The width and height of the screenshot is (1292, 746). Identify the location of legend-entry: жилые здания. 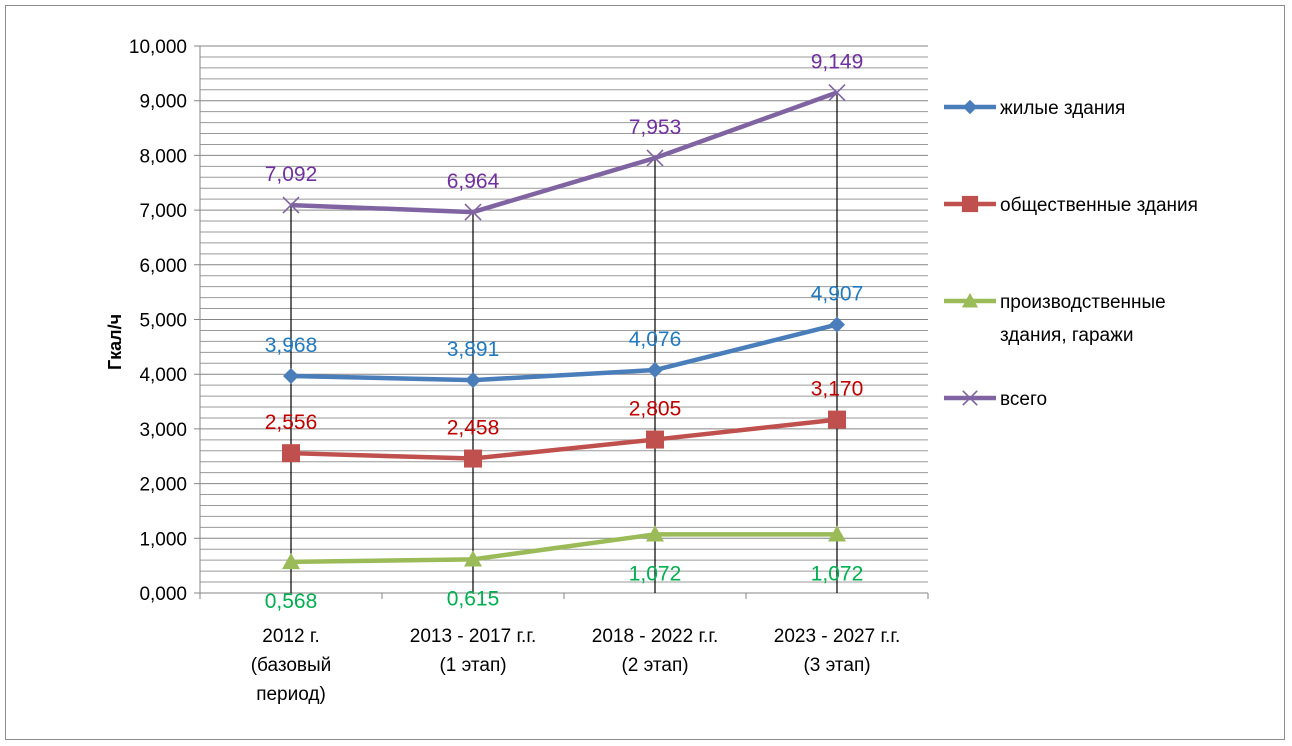
(1034, 108).